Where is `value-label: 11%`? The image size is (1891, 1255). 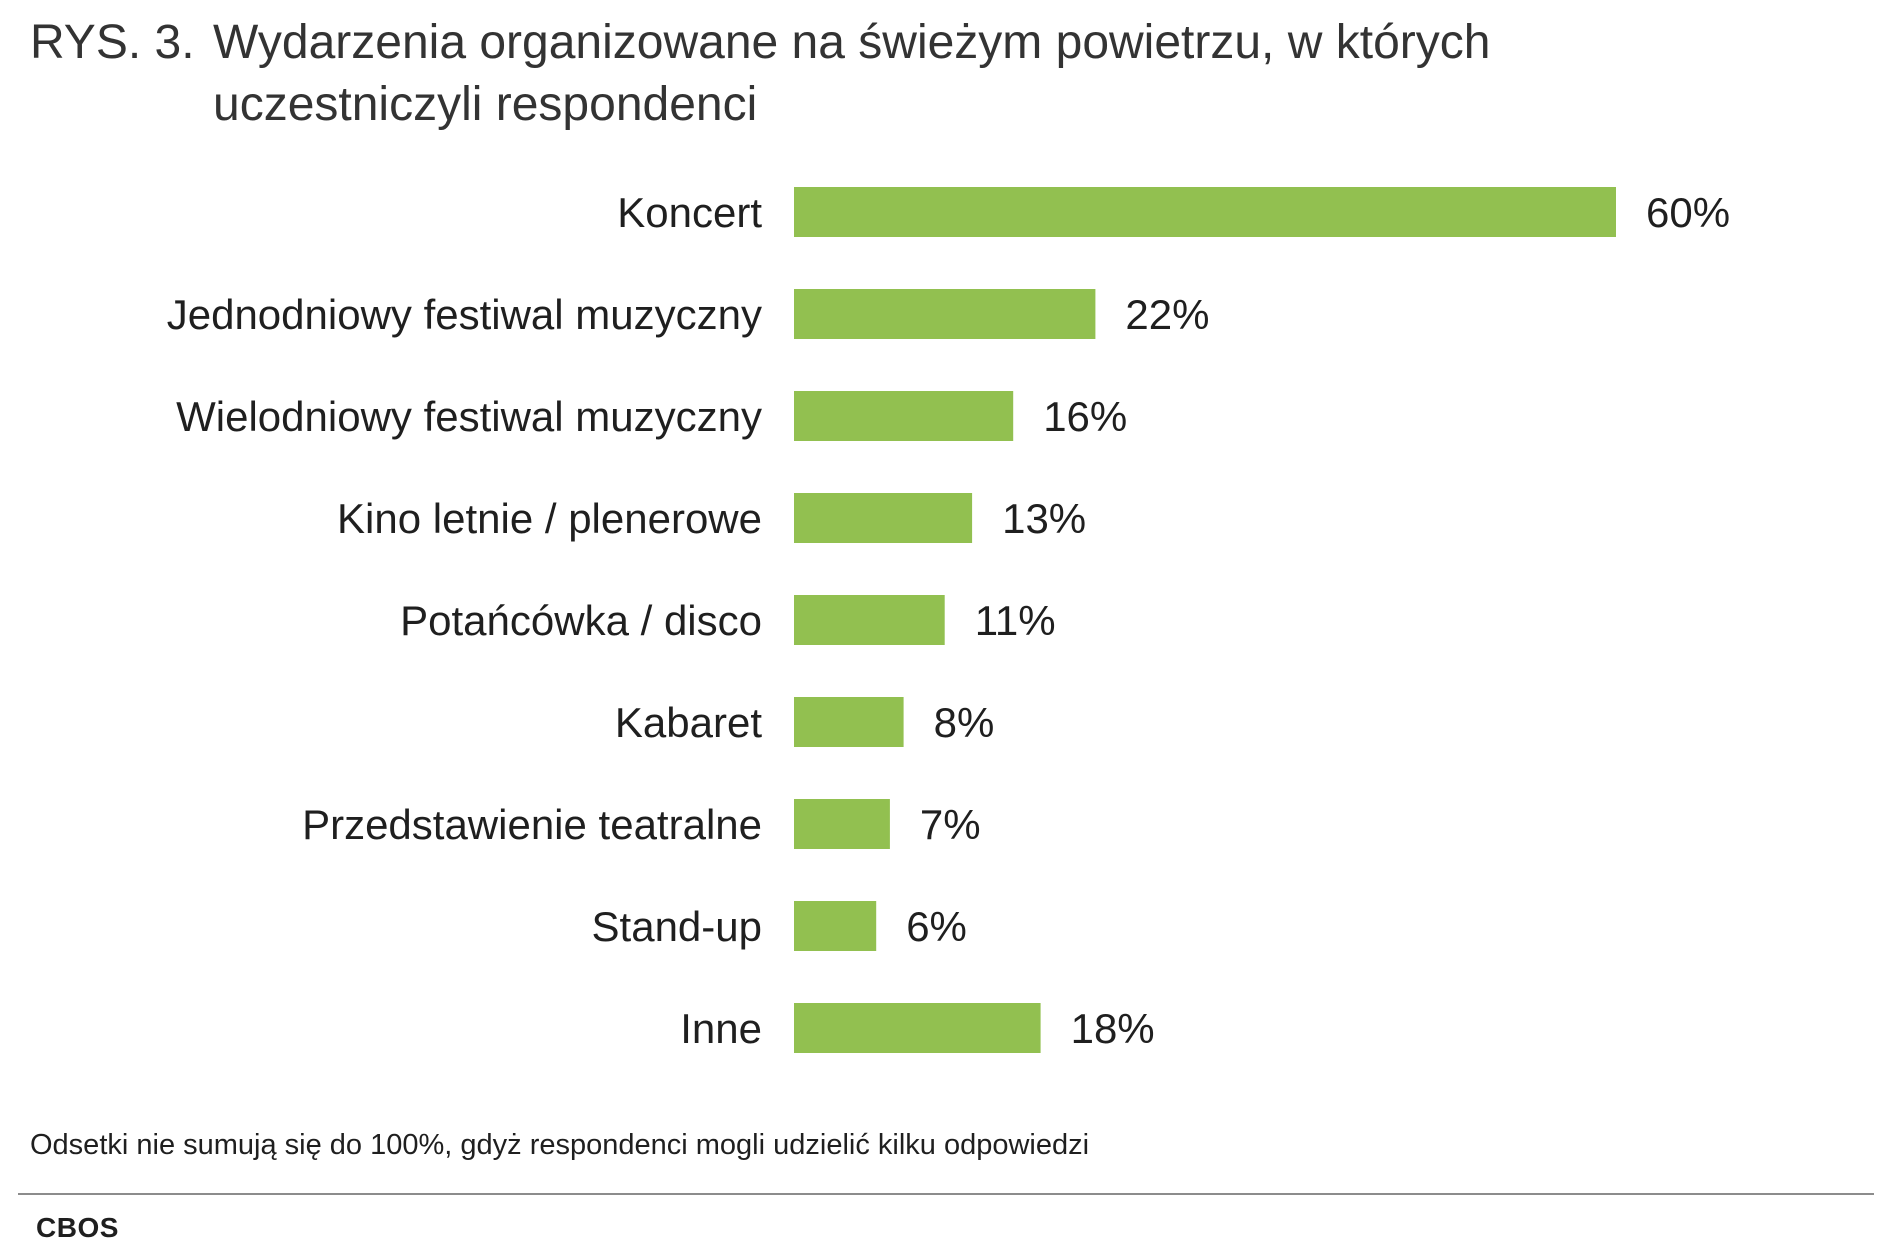 value-label: 11% is located at coordinates (1015, 620).